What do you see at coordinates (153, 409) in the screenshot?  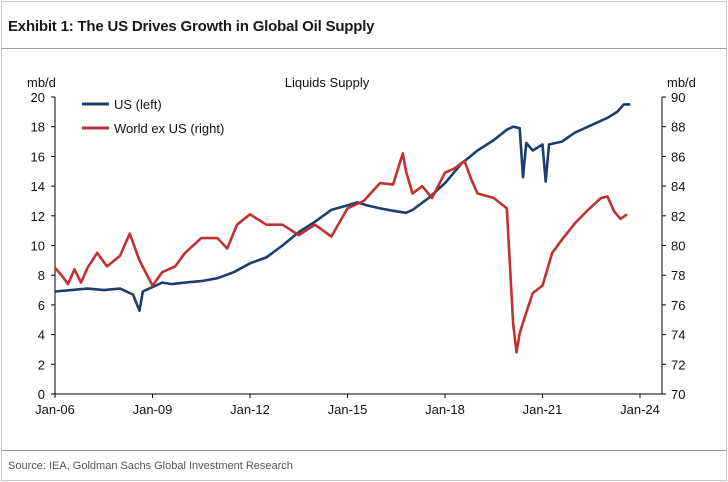 I see `x-tick-label: Jan-09` at bounding box center [153, 409].